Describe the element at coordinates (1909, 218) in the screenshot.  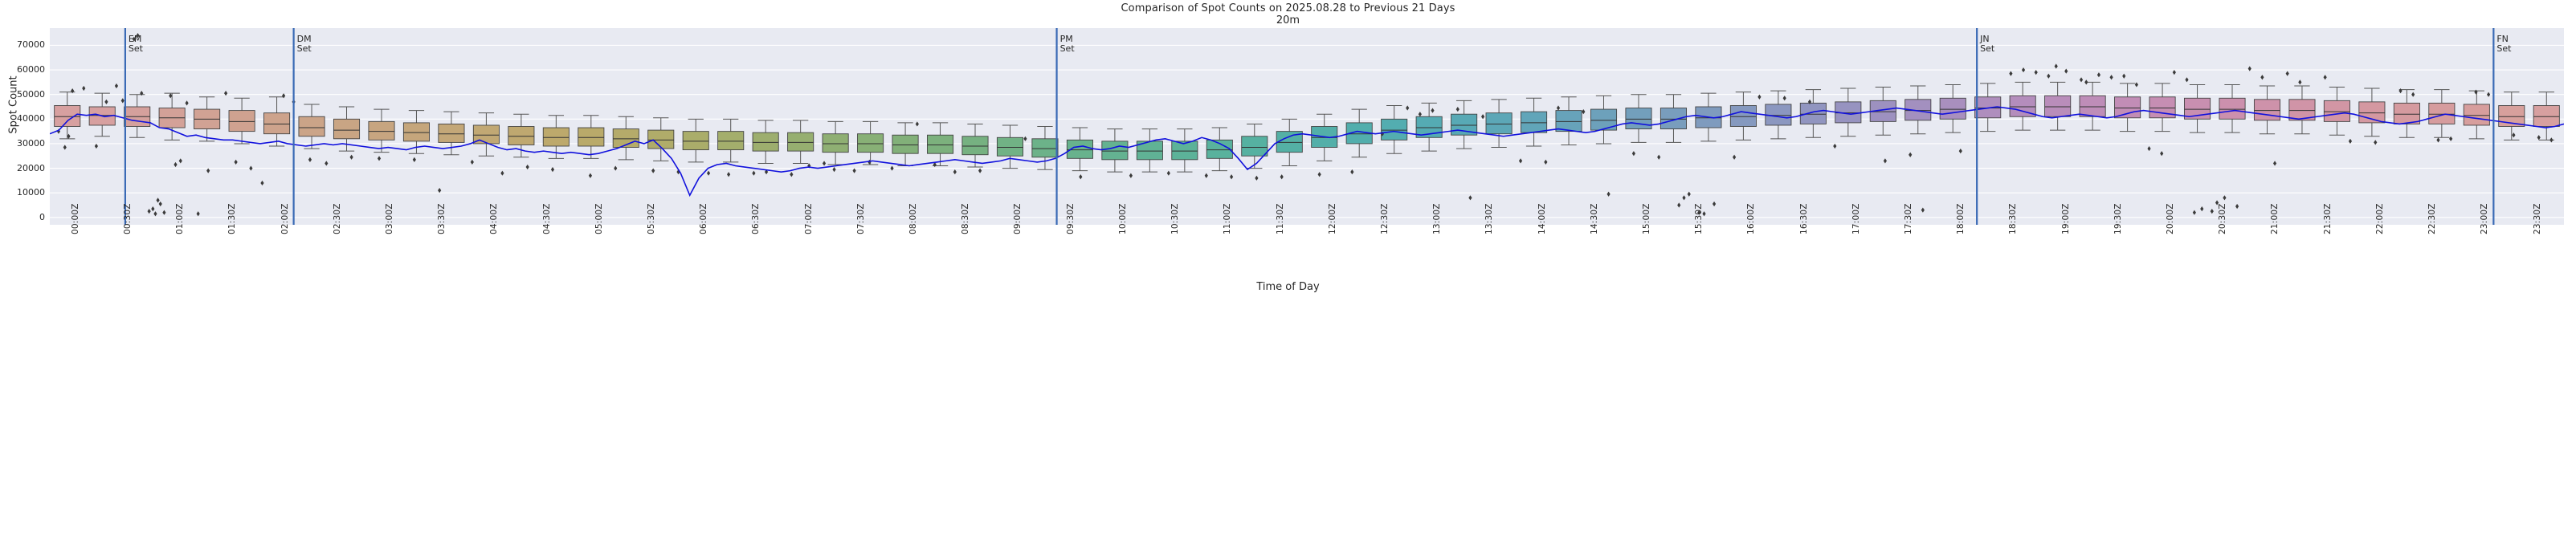
I see `x-tick-label: 17:30Z` at that location.